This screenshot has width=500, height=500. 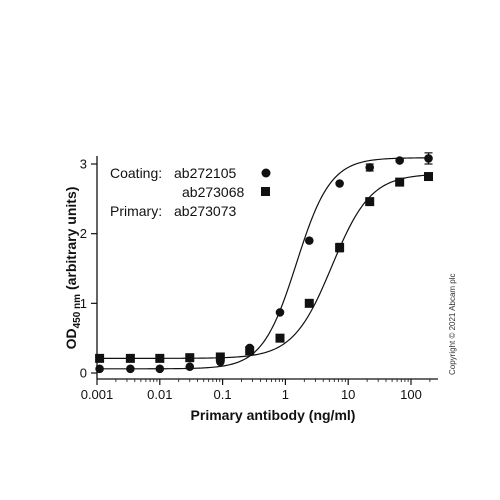 What do you see at coordinates (266, 173) in the screenshot?
I see `legend-series-1-marker` at bounding box center [266, 173].